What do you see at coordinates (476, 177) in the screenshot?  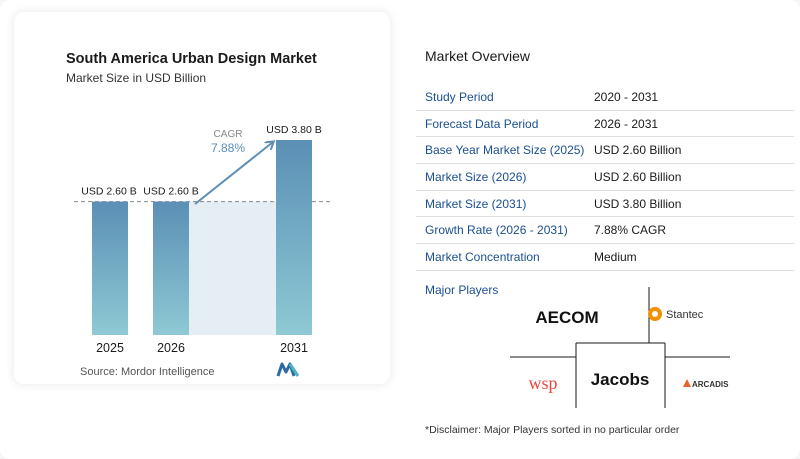 I see `overview-row-label: Market Size (2026)` at bounding box center [476, 177].